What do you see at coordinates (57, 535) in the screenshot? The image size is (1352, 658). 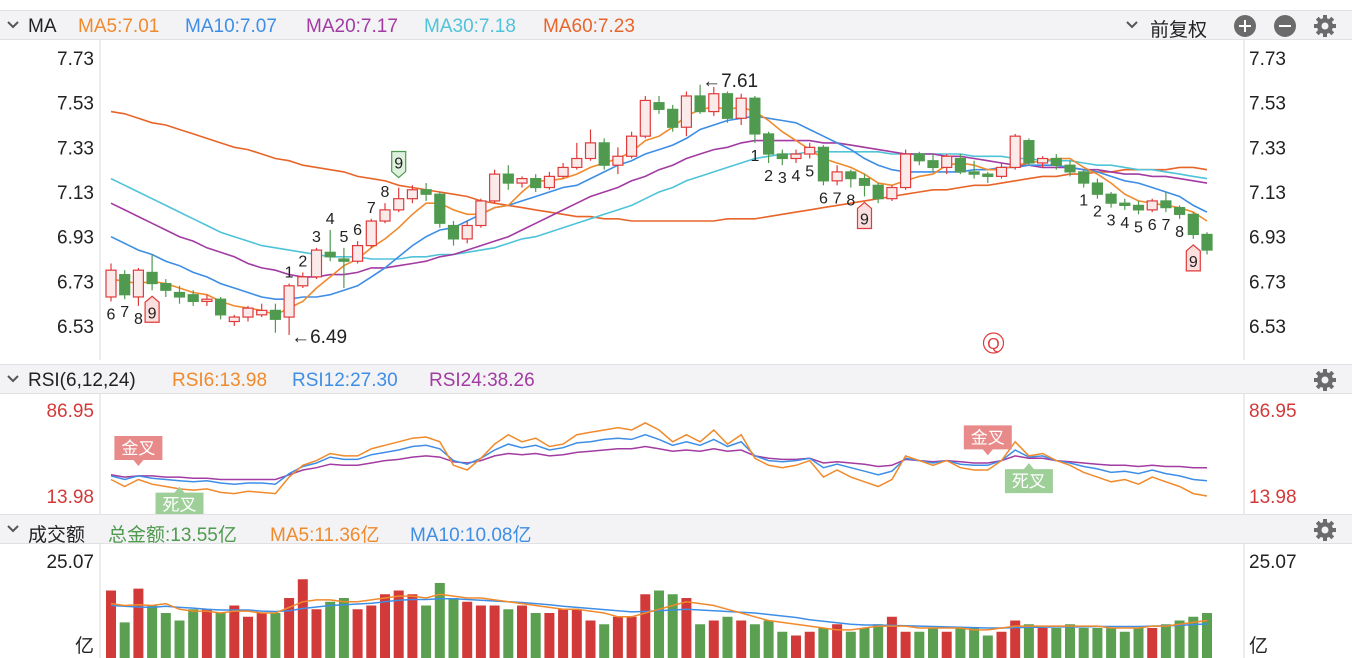 I see `volume-indicator-name: 成交额` at bounding box center [57, 535].